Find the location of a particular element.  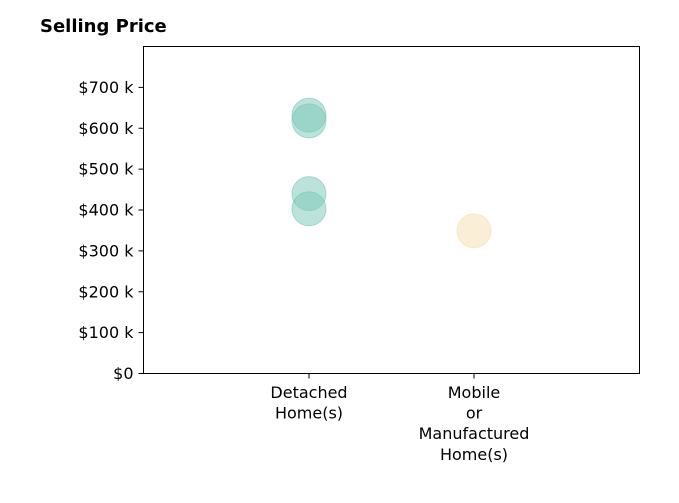

y-tick-label: $200 k is located at coordinates (106, 291).